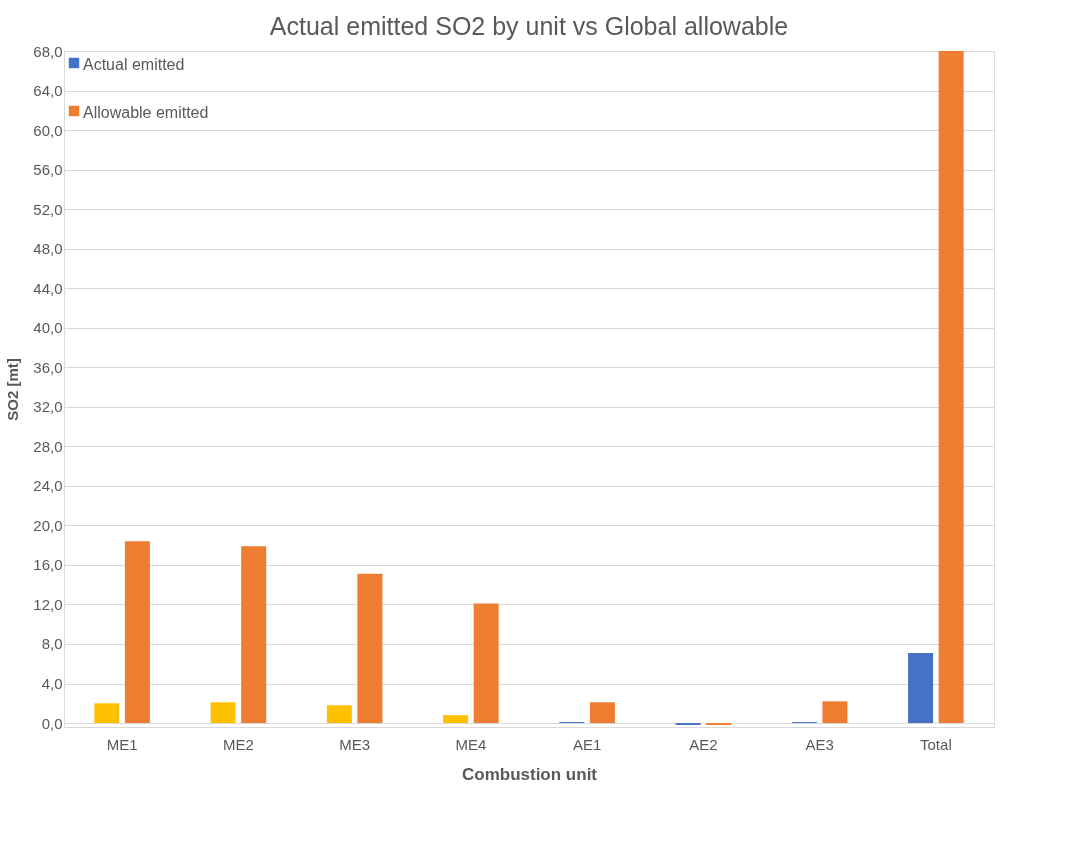 The image size is (1091, 852). Describe the element at coordinates (48, 328) in the screenshot. I see `y-tick-label: 40,0` at that location.